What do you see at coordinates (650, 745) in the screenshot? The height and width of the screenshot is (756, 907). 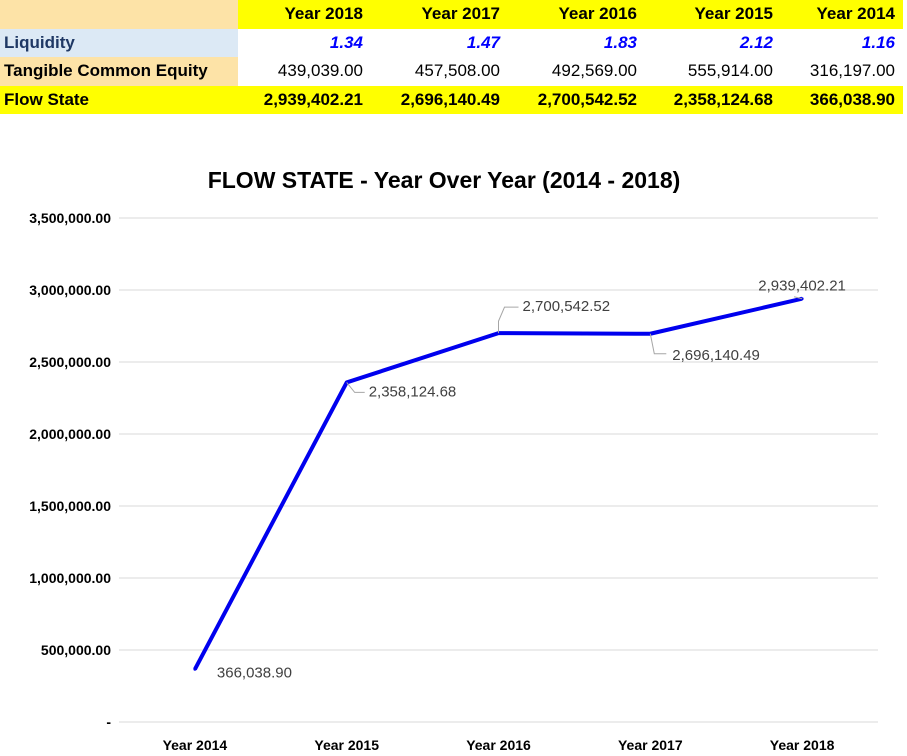 I see `x-tick-label: Year 2017` at bounding box center [650, 745].